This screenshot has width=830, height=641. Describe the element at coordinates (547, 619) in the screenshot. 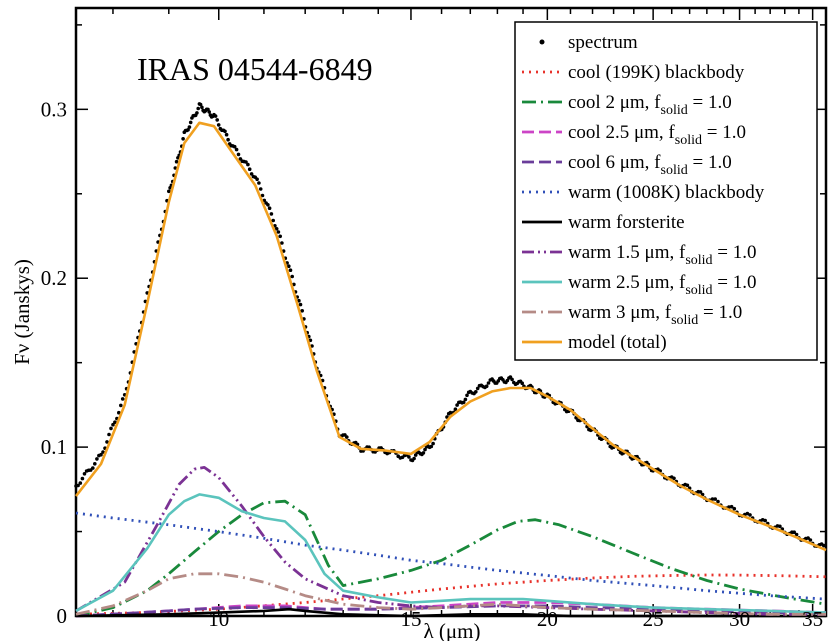

I see `x-tick-label: 20` at that location.